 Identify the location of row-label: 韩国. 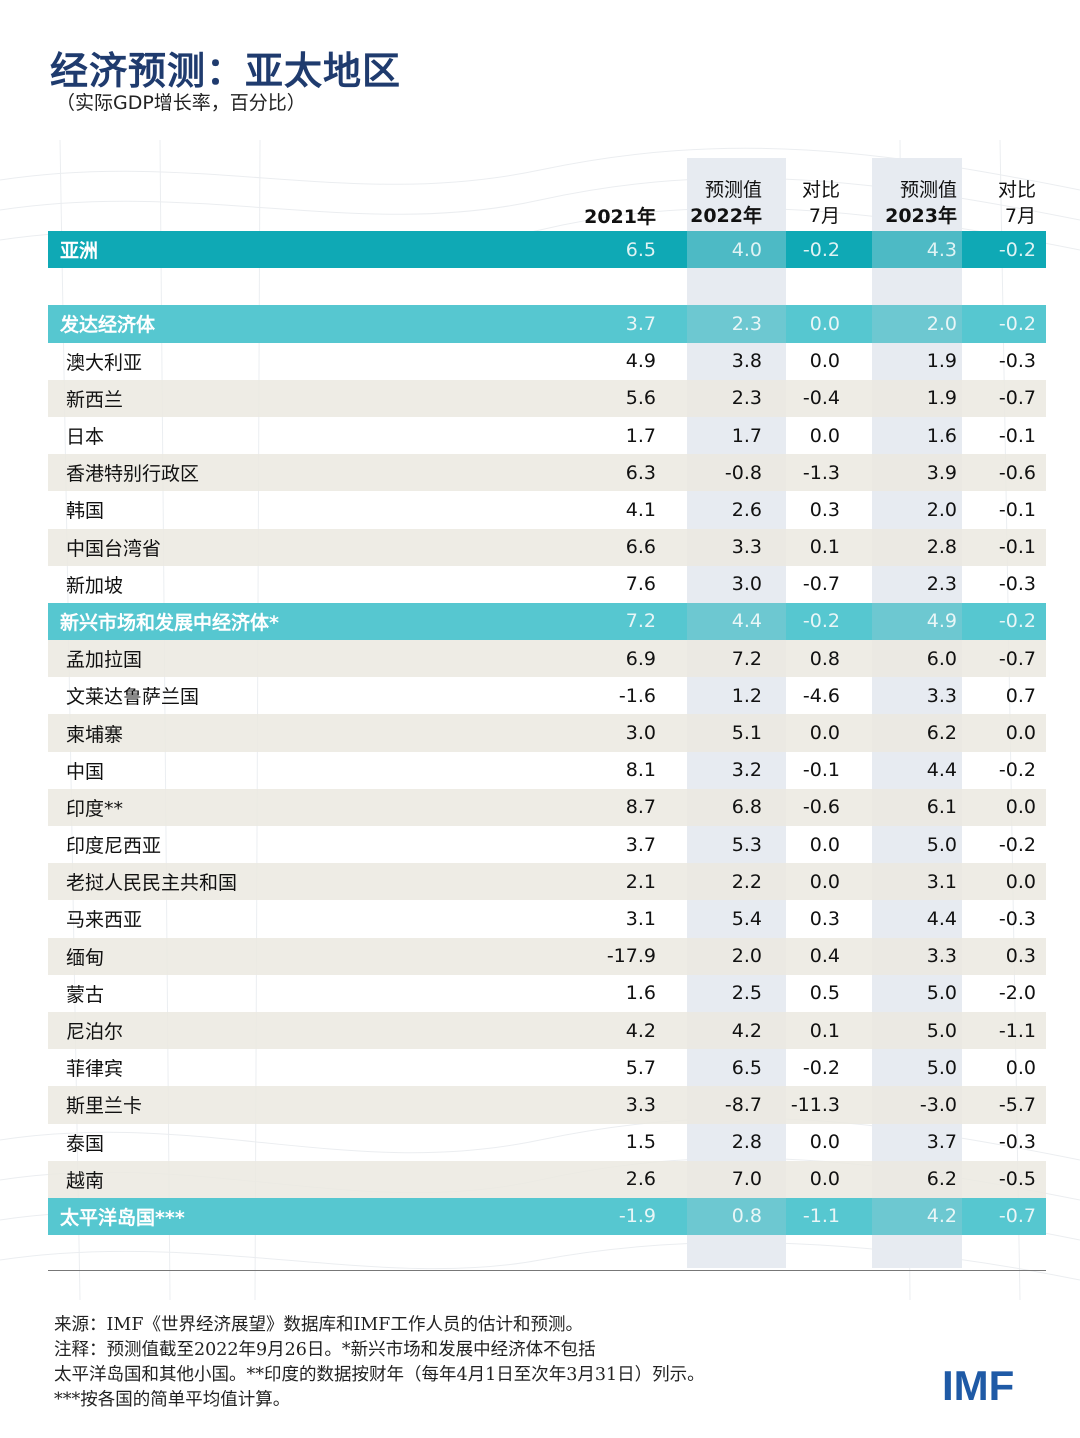
(85, 511).